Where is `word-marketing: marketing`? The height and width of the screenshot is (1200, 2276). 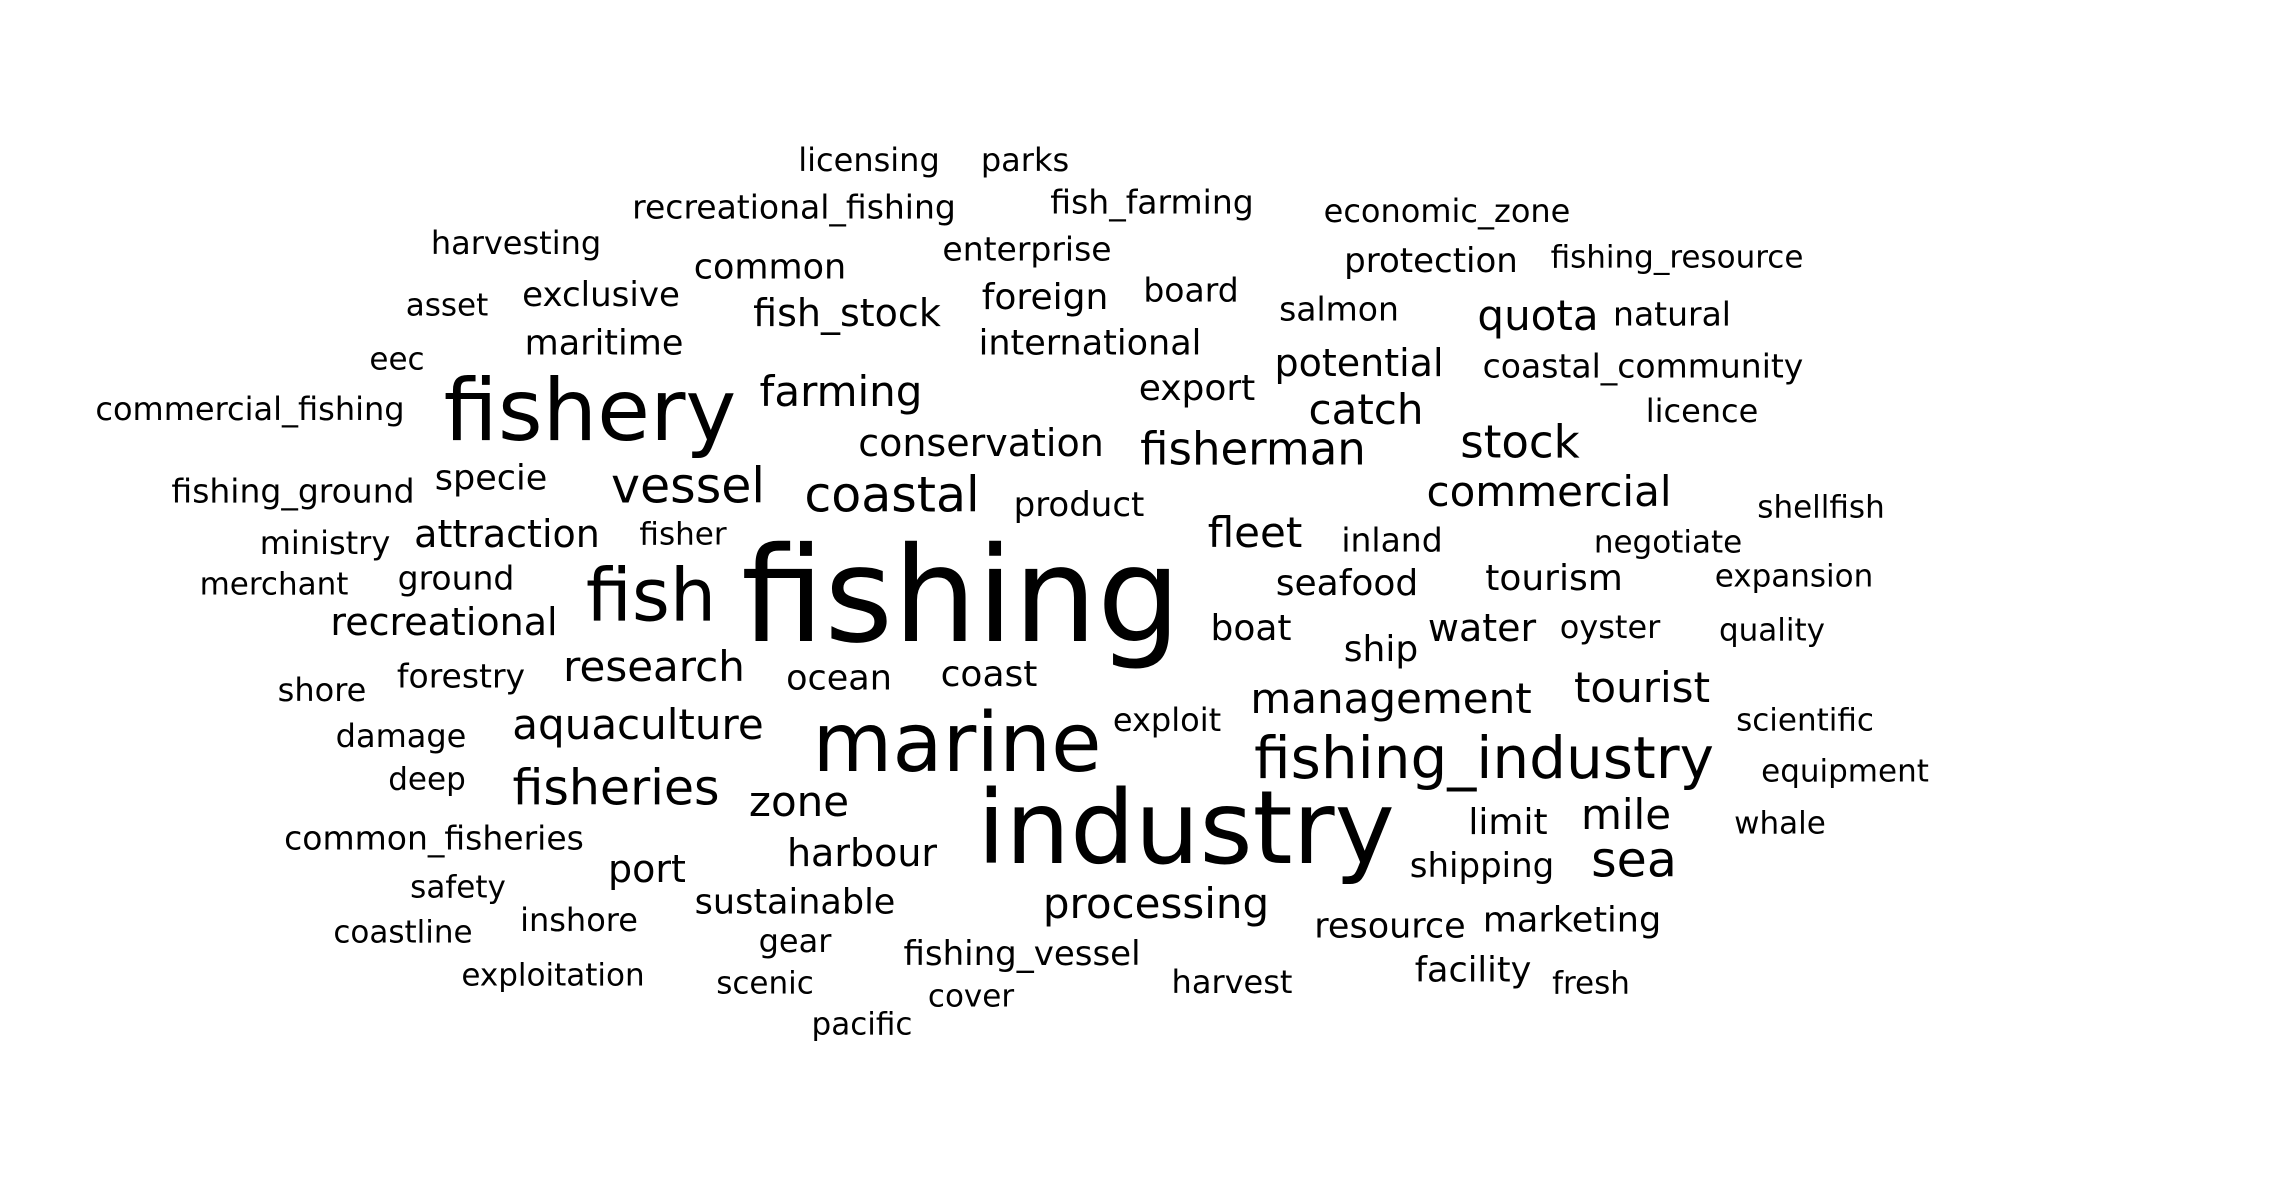 word-marketing: marketing is located at coordinates (1572, 920).